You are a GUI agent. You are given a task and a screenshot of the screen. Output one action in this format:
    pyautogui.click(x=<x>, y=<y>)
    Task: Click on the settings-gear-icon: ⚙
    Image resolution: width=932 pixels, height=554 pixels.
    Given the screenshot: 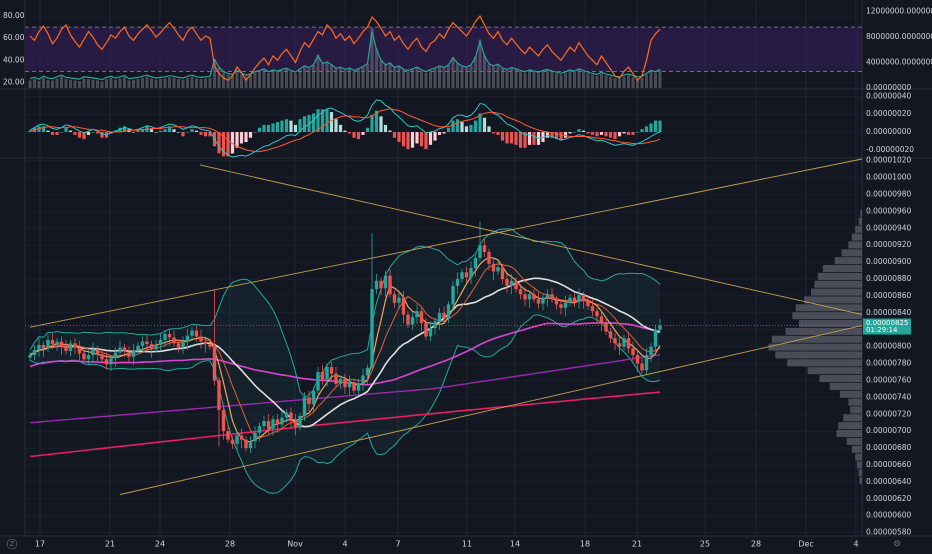 What is the action you would take?
    pyautogui.click(x=897, y=545)
    